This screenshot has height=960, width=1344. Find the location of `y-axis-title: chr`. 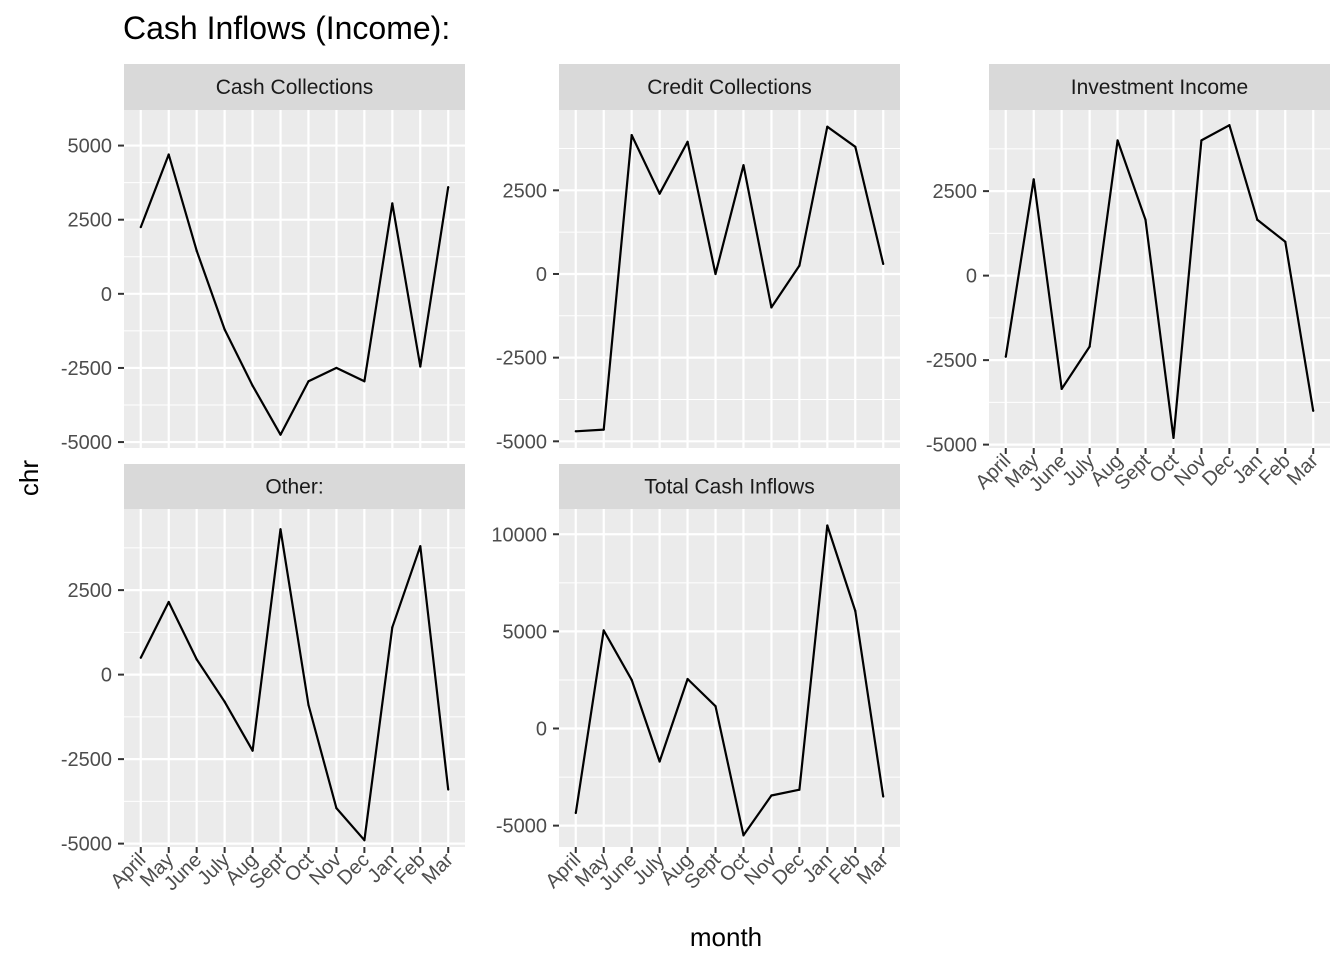

y-axis-title: chr is located at coordinates (29, 478).